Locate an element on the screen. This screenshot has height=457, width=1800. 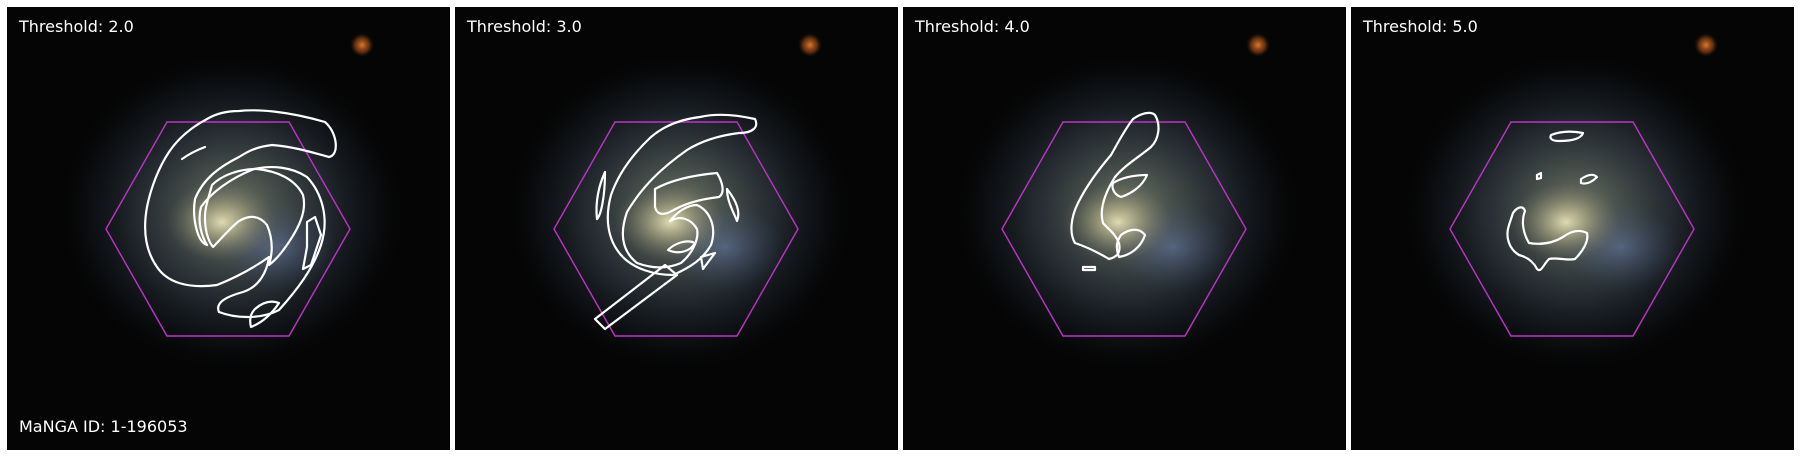
threshold-label: Threshold: 2.0 is located at coordinates (76, 26).